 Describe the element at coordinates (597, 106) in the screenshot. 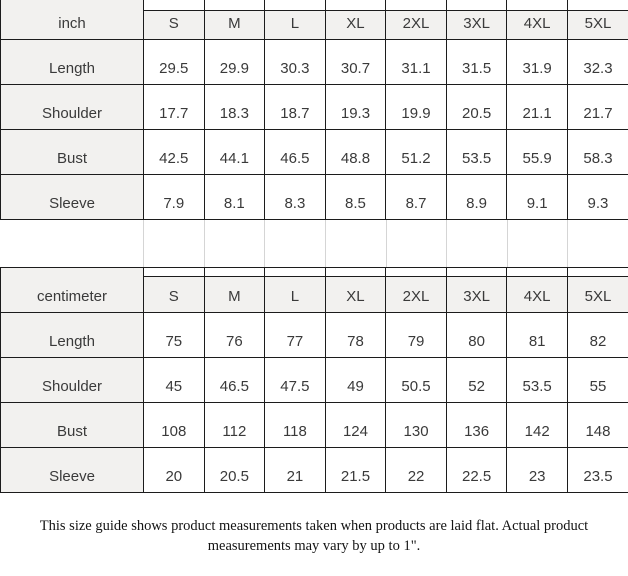

I see `value-cell: 21.7` at that location.